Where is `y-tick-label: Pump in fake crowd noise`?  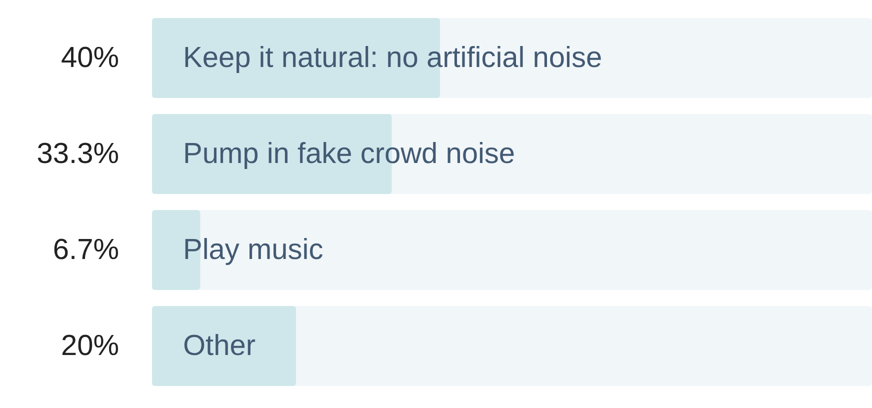
y-tick-label: Pump in fake crowd noise is located at coordinates (349, 154).